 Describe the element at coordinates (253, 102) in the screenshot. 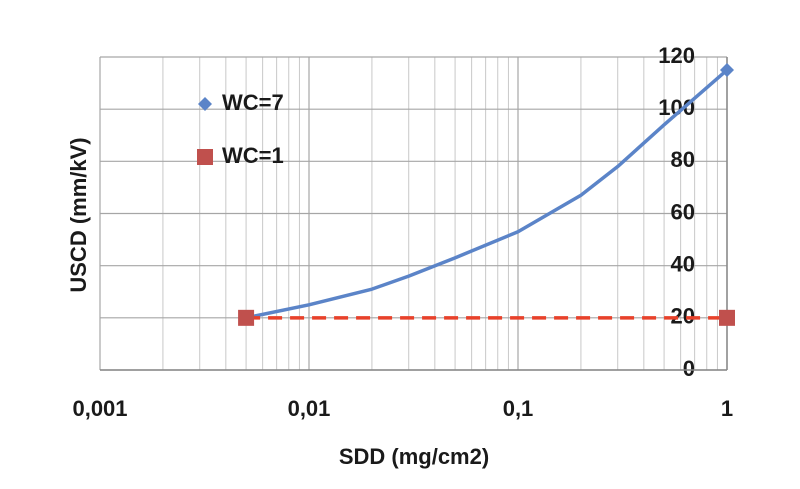

I see `legend-label: WC=7` at that location.